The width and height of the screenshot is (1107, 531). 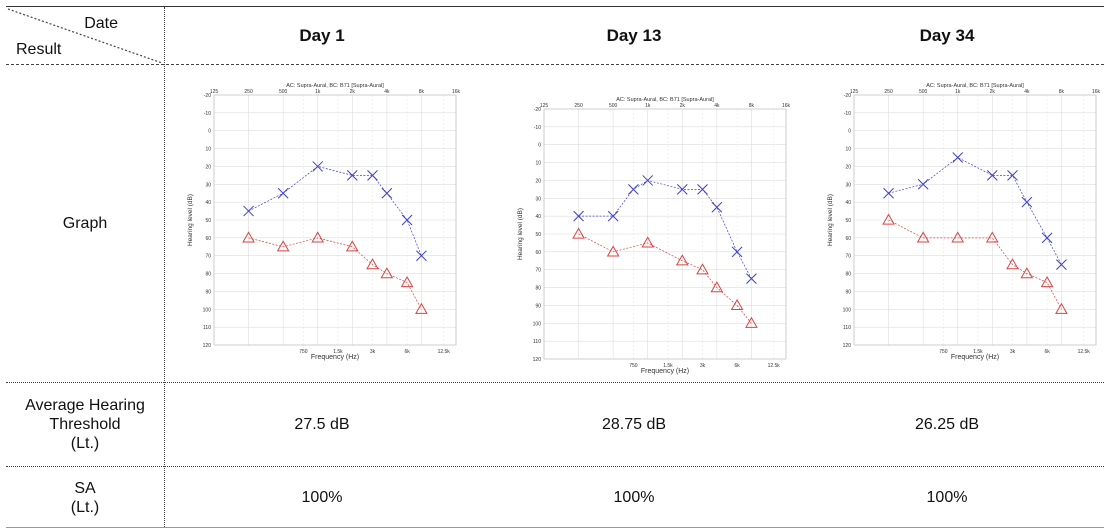 I want to click on row-label-average-line-2: Threshold, so click(x=85, y=424).